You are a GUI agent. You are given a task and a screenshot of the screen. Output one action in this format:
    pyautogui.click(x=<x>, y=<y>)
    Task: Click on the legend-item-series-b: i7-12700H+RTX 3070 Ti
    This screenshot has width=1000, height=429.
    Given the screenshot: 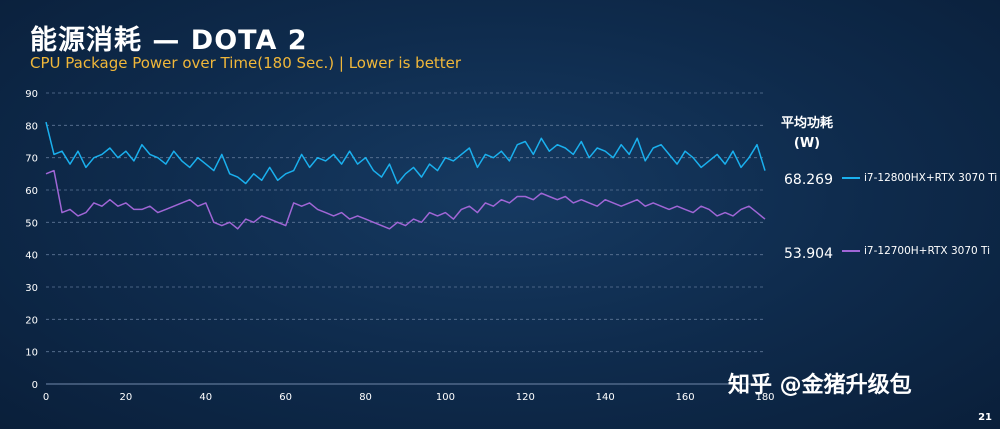 What is the action you would take?
    pyautogui.click(x=916, y=251)
    